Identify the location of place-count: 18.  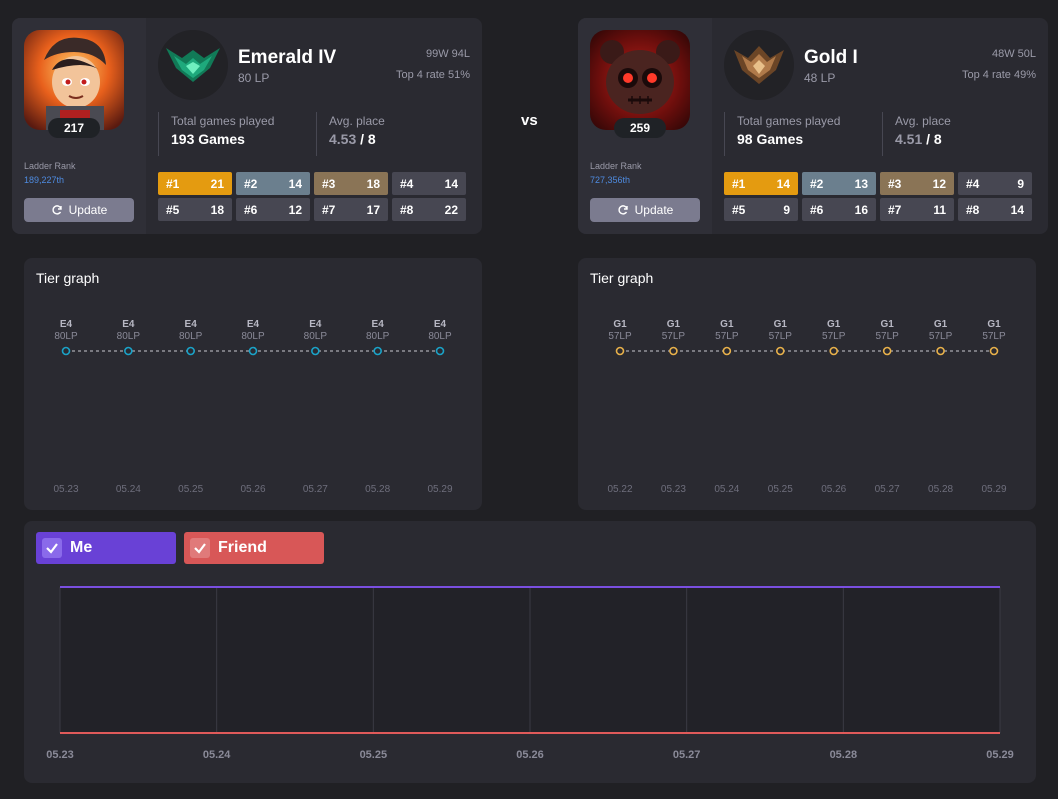
(373, 183).